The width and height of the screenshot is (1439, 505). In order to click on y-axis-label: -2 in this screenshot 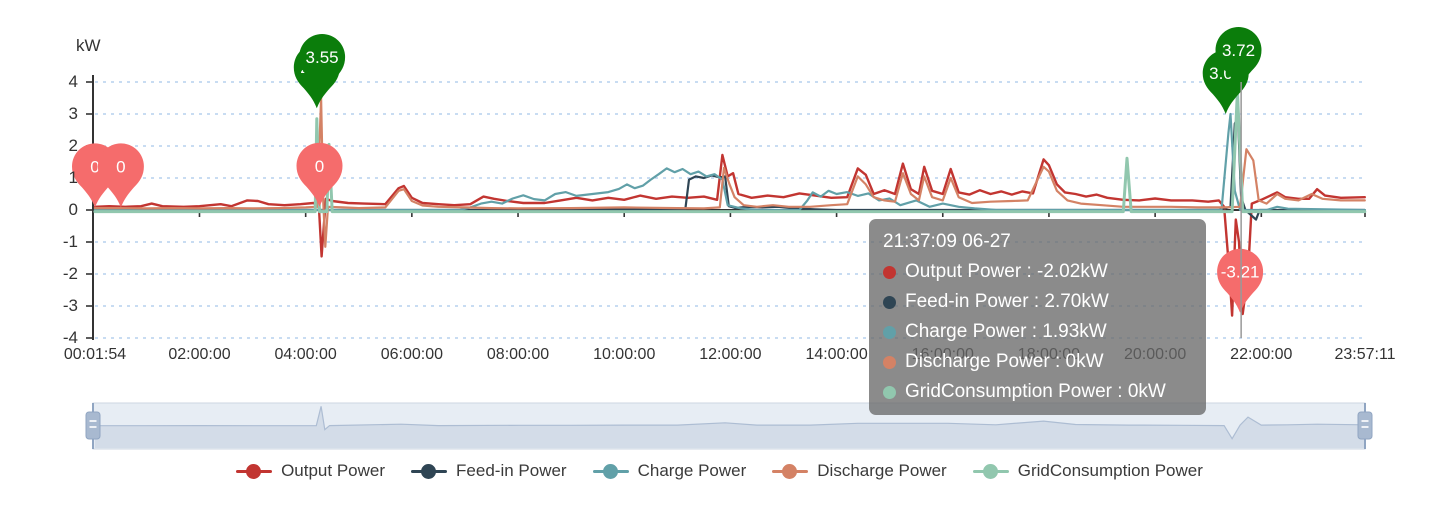, I will do `click(70, 273)`.